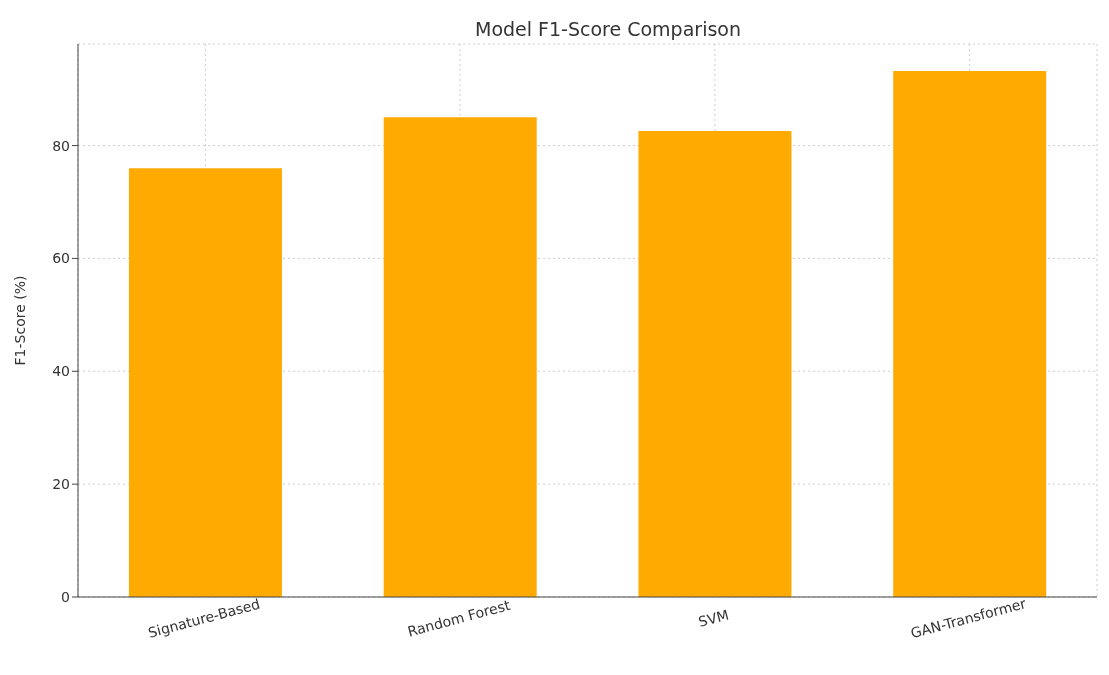 The width and height of the screenshot is (1109, 675). What do you see at coordinates (61, 258) in the screenshot?
I see `y-tick-label: 60` at bounding box center [61, 258].